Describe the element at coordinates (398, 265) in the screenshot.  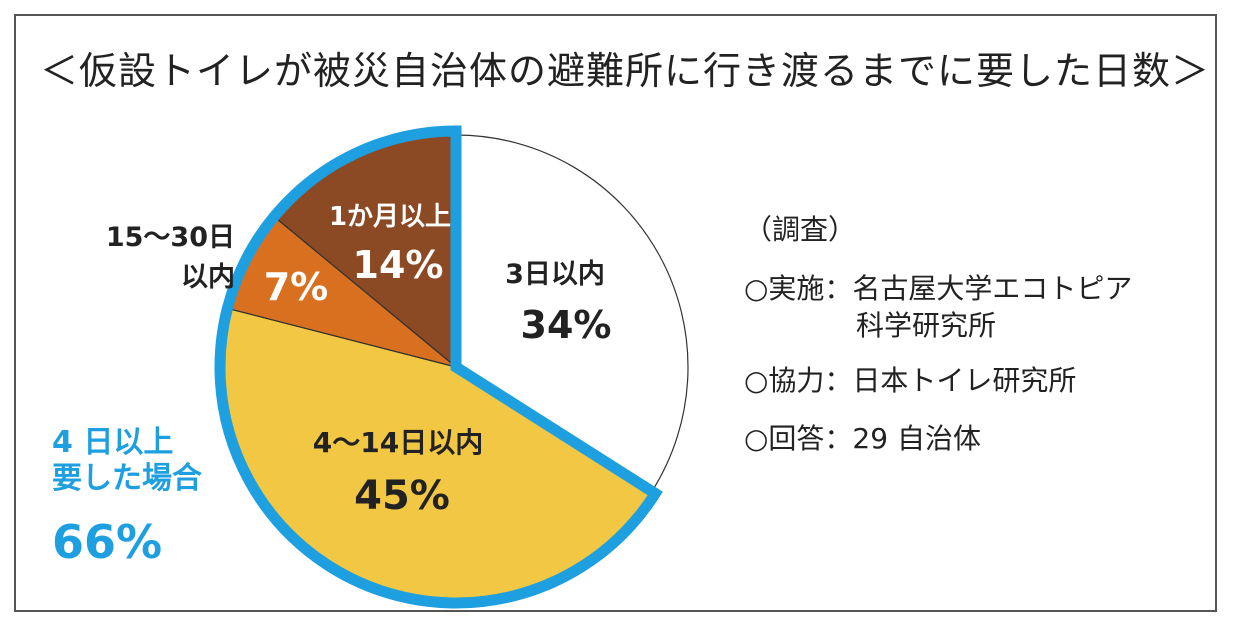
I see `slice-value-3: 14%` at that location.